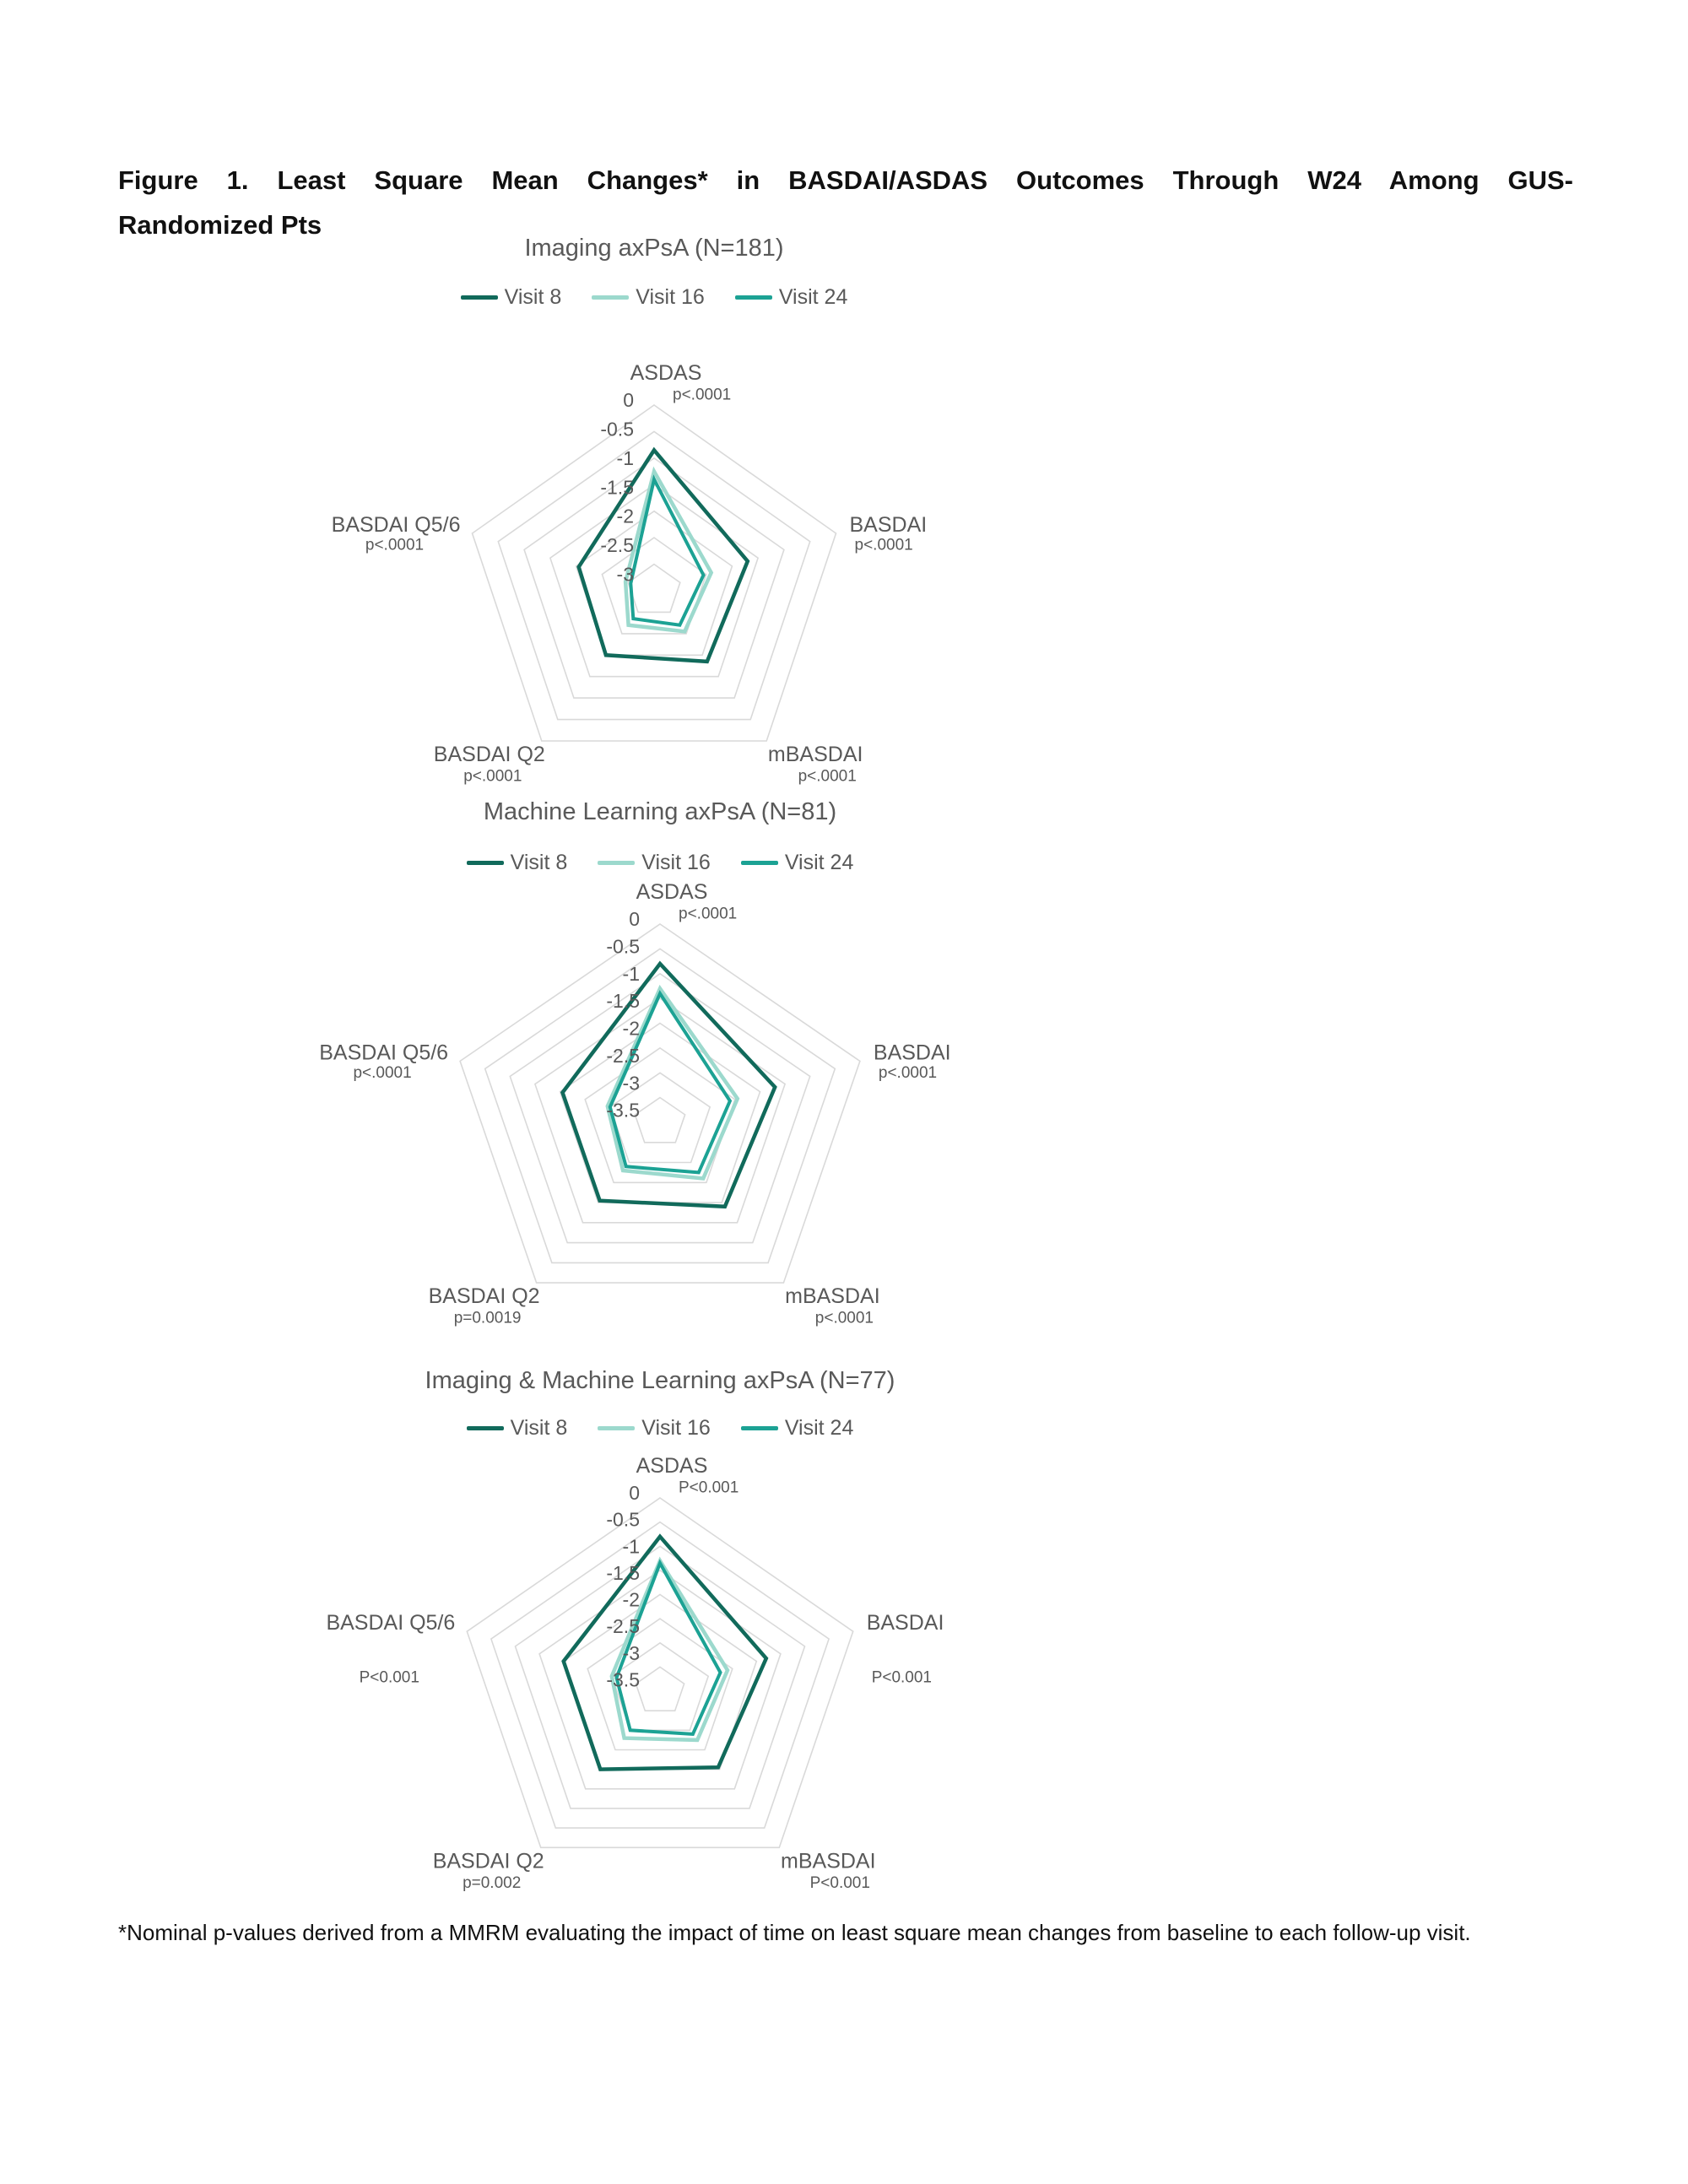 This screenshot has width=1688, height=2184. Describe the element at coordinates (660, 811) in the screenshot. I see `chart-title-machine-learning: Machine Learning axPsA (N=81)` at that location.